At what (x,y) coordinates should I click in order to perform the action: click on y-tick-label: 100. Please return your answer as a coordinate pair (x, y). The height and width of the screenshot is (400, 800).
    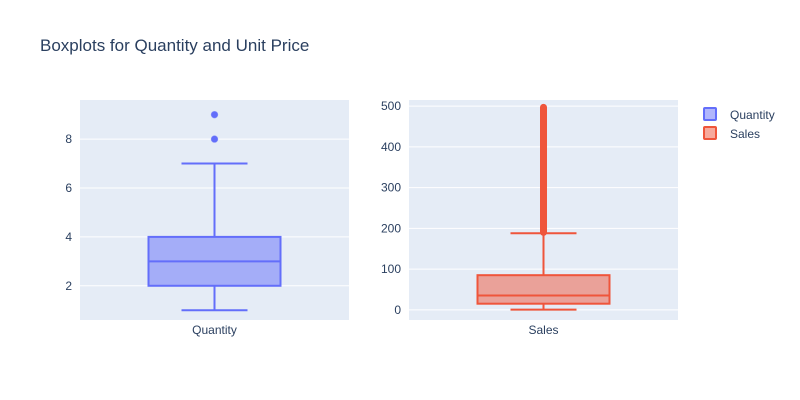
    Looking at the image, I should click on (391, 269).